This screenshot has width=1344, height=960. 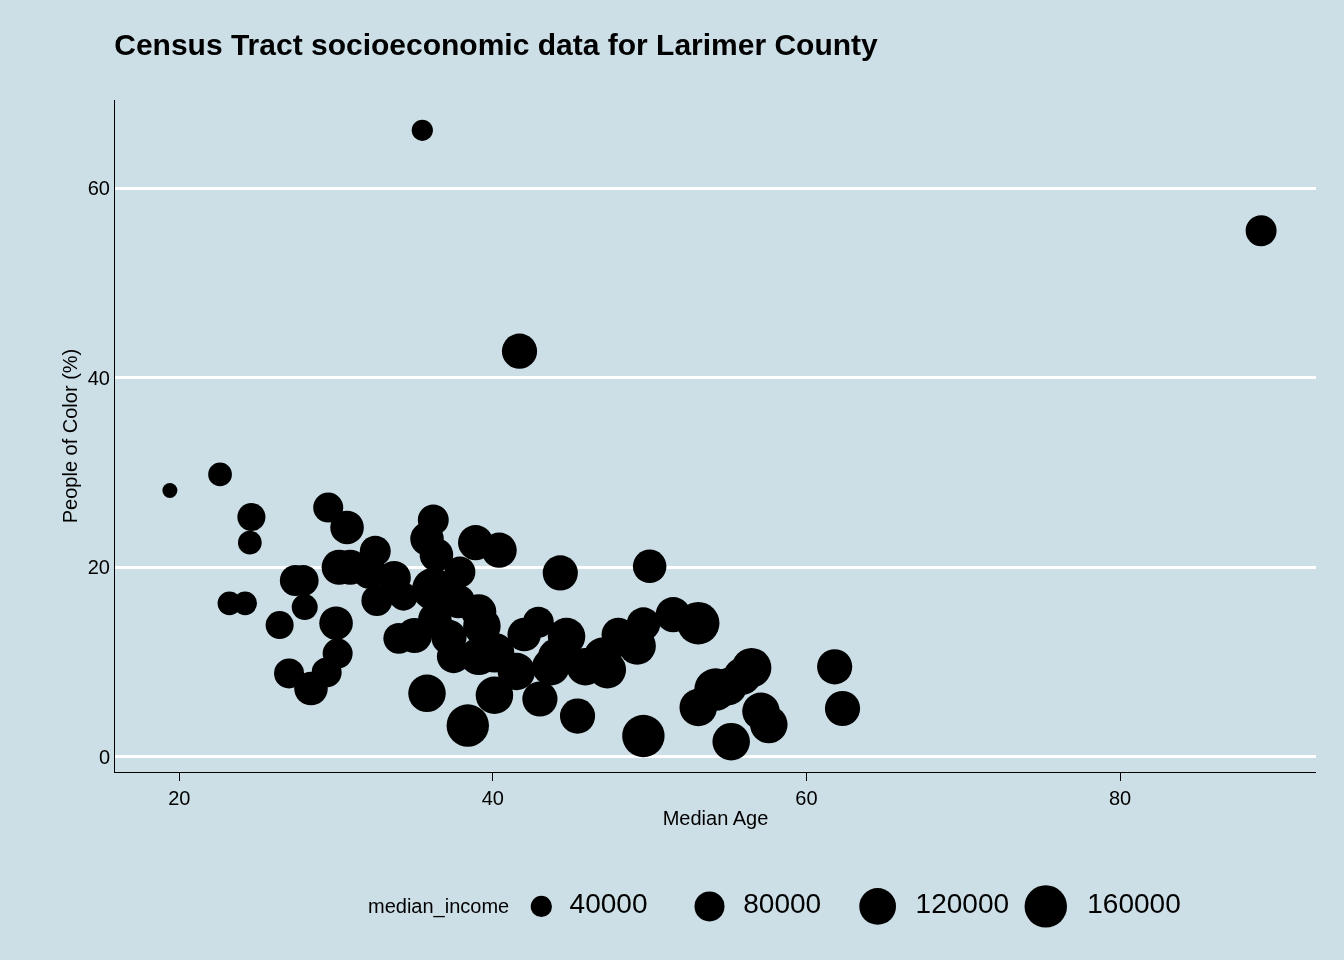 What do you see at coordinates (98, 188) in the screenshot?
I see `y-tick-label: 60` at bounding box center [98, 188].